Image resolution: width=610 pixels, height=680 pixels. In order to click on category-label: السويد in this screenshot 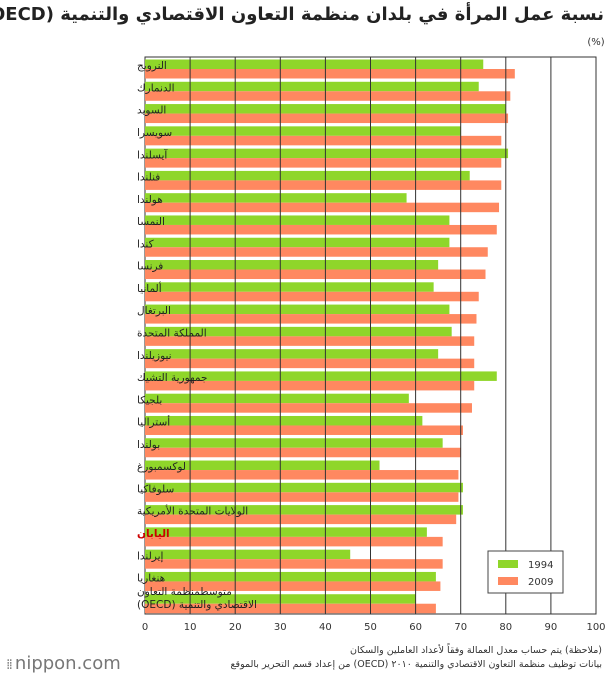, I will do `click(151, 111)`.